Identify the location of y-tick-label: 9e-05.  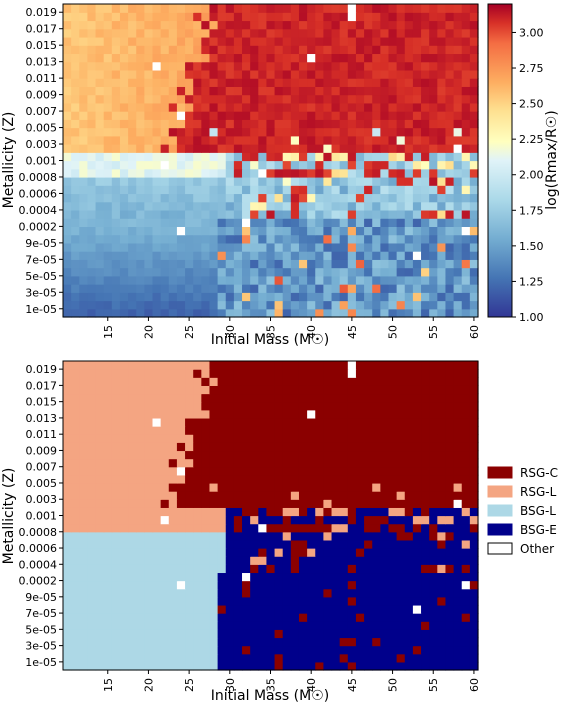
(41, 243).